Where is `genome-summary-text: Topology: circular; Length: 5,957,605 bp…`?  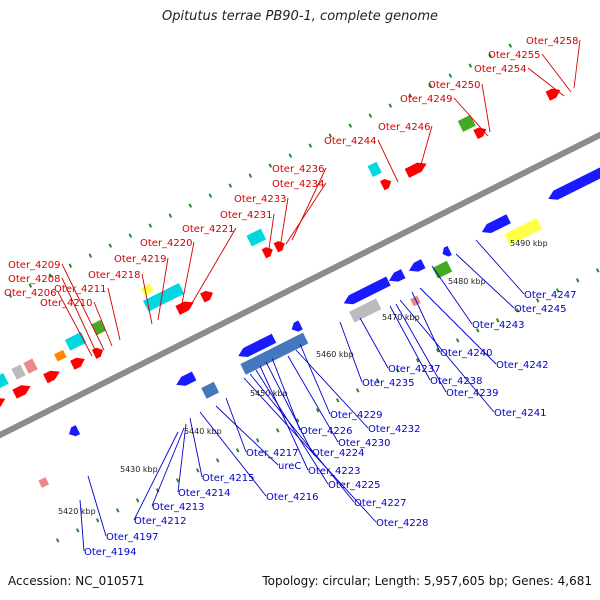 genome-summary-text: Topology: circular; Length: 5,957,605 bp… is located at coordinates (427, 581).